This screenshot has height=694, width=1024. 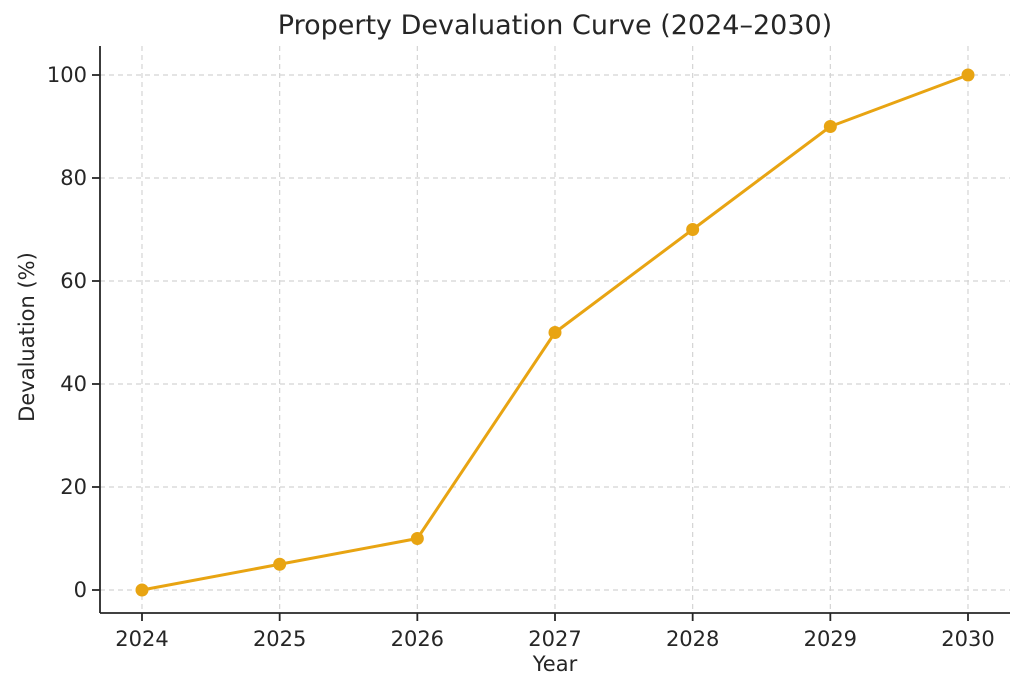 I want to click on y-tick-label: 100, so click(x=67, y=75).